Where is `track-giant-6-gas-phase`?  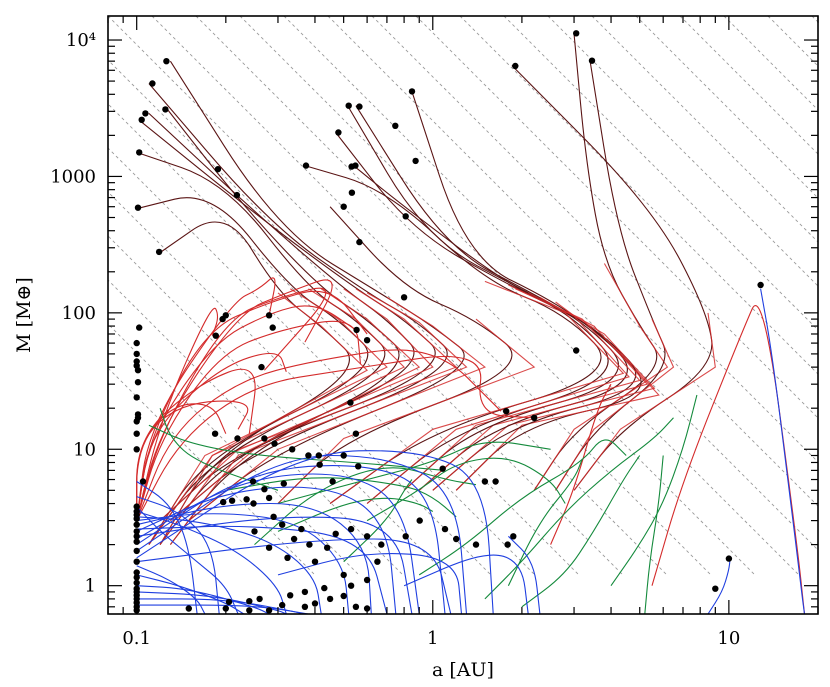
track-giant-6-gas-phase is located at coordinates (533, 391).